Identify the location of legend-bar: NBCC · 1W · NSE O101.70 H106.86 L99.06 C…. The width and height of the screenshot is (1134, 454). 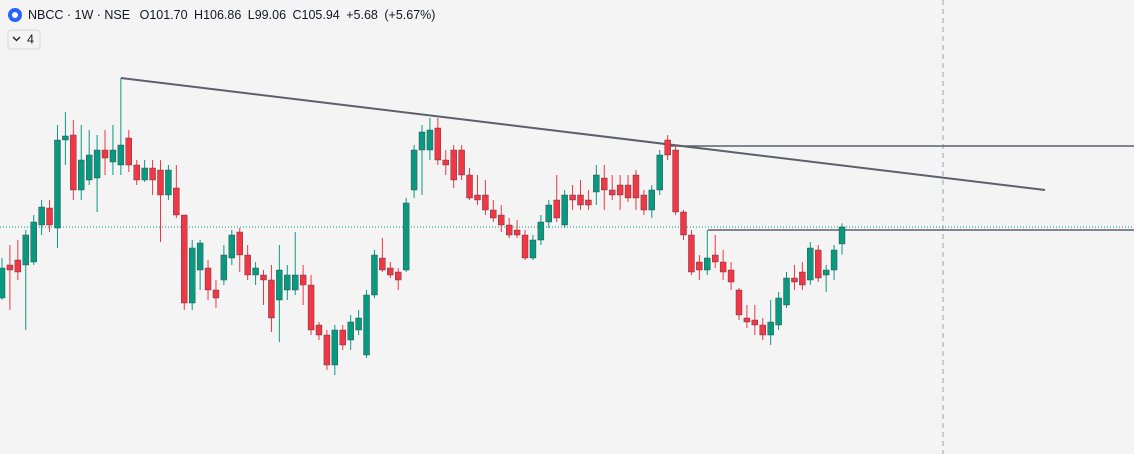
(221, 29).